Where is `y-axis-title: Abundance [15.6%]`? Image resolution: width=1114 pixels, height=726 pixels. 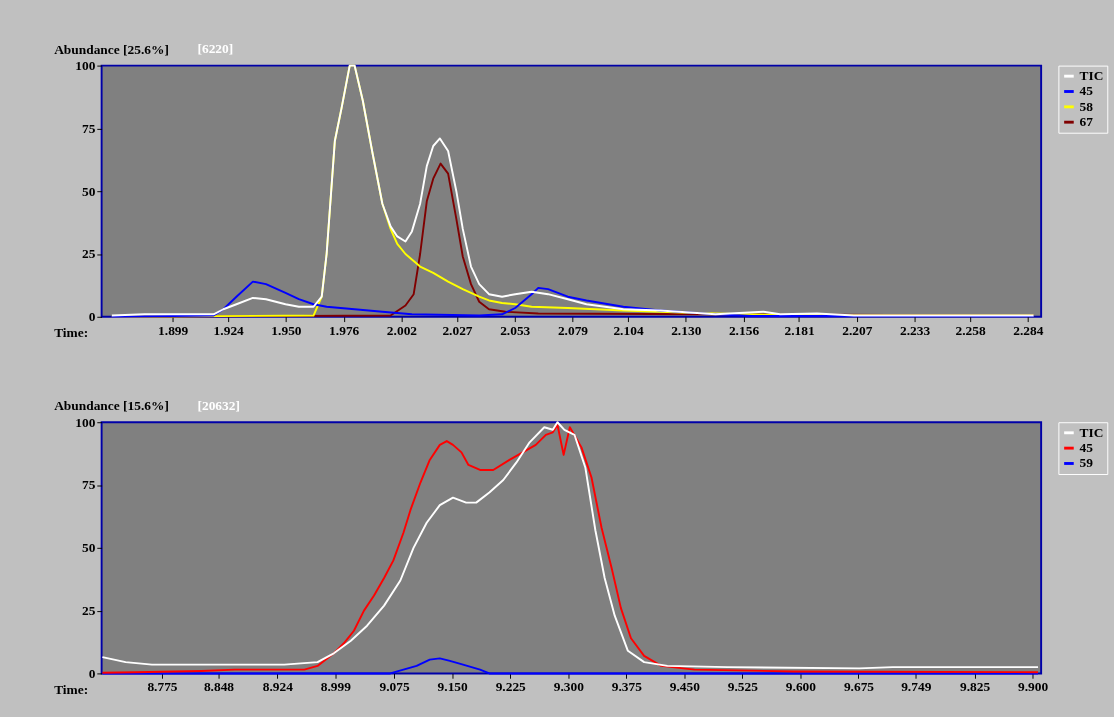 y-axis-title: Abundance [15.6%] is located at coordinates (111, 406).